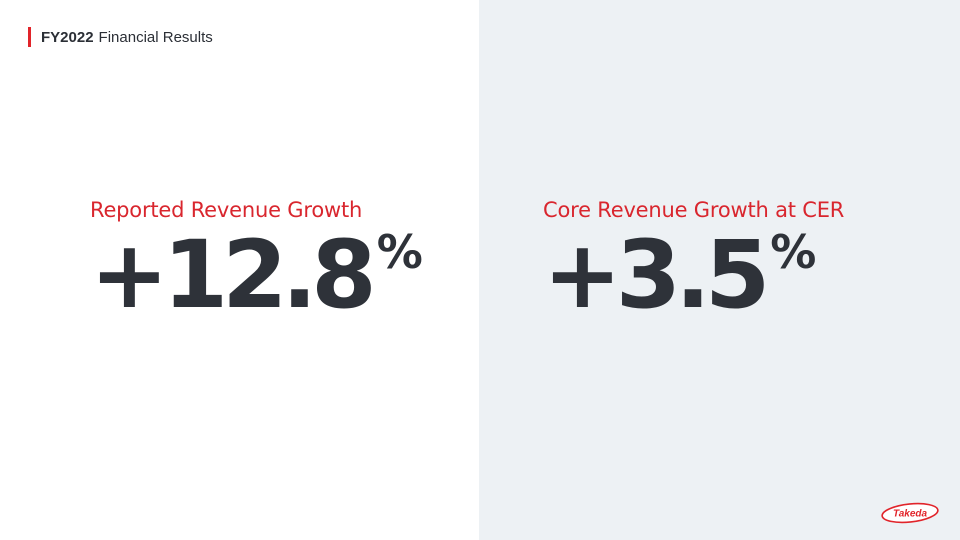  I want to click on metric-number: +3.5, so click(656, 275).